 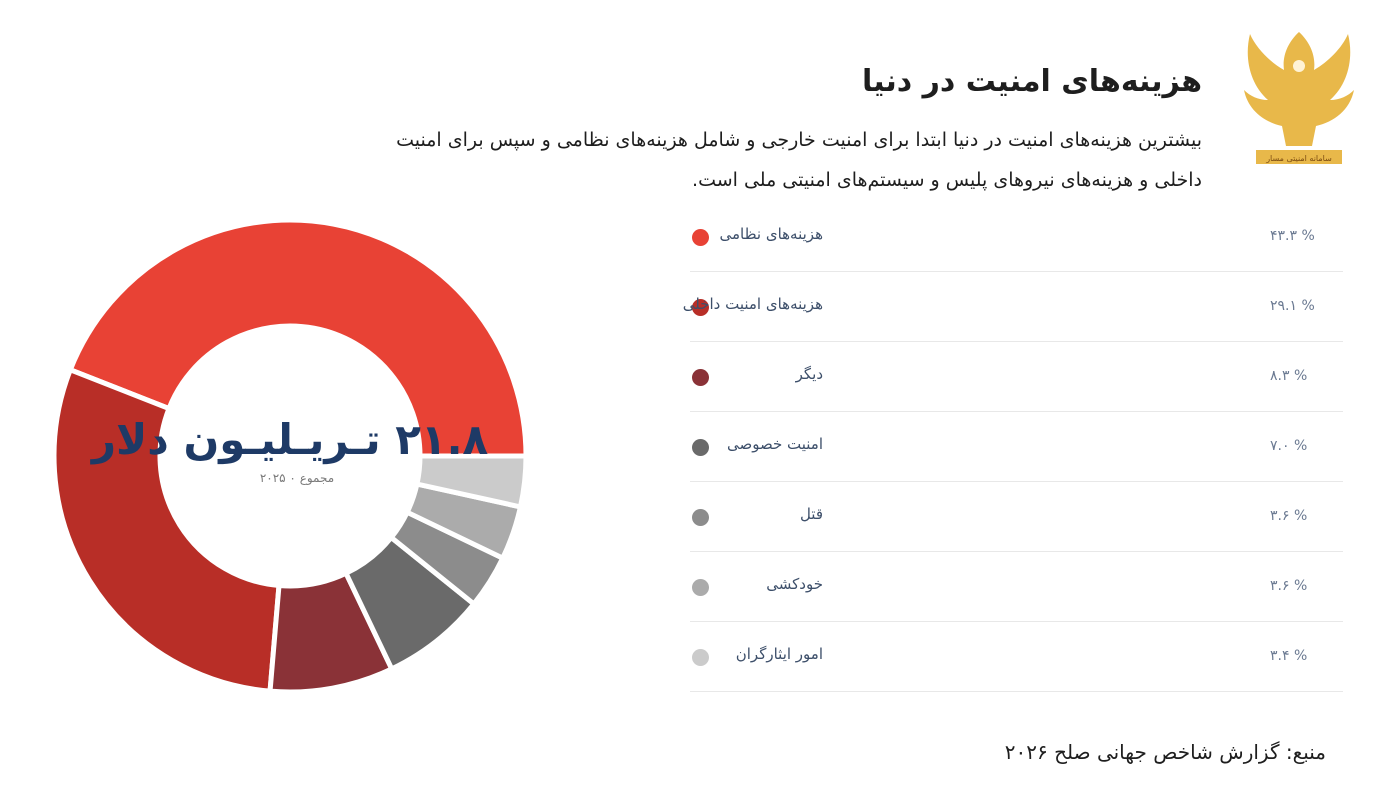 I want to click on legend-row: هزینه‌های امنیت داخلی % ۲۹.۱, so click(x=1013, y=307).